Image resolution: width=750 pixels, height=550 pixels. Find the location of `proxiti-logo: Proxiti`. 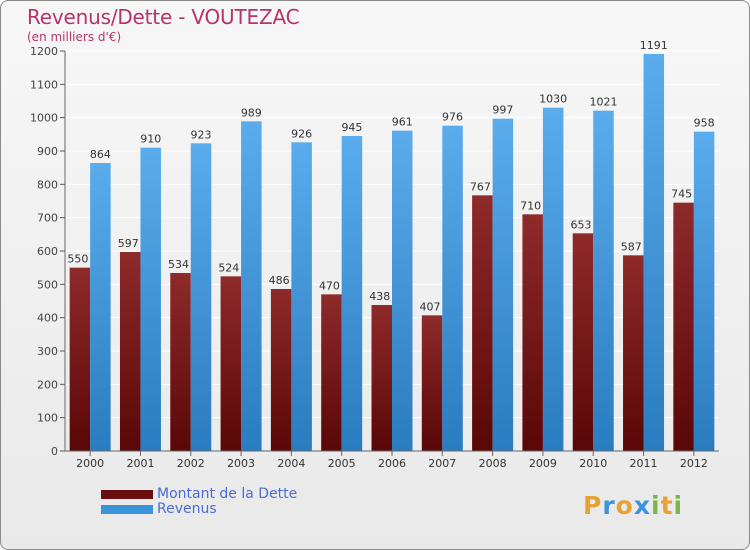

proxiti-logo: Proxiti is located at coordinates (633, 505).